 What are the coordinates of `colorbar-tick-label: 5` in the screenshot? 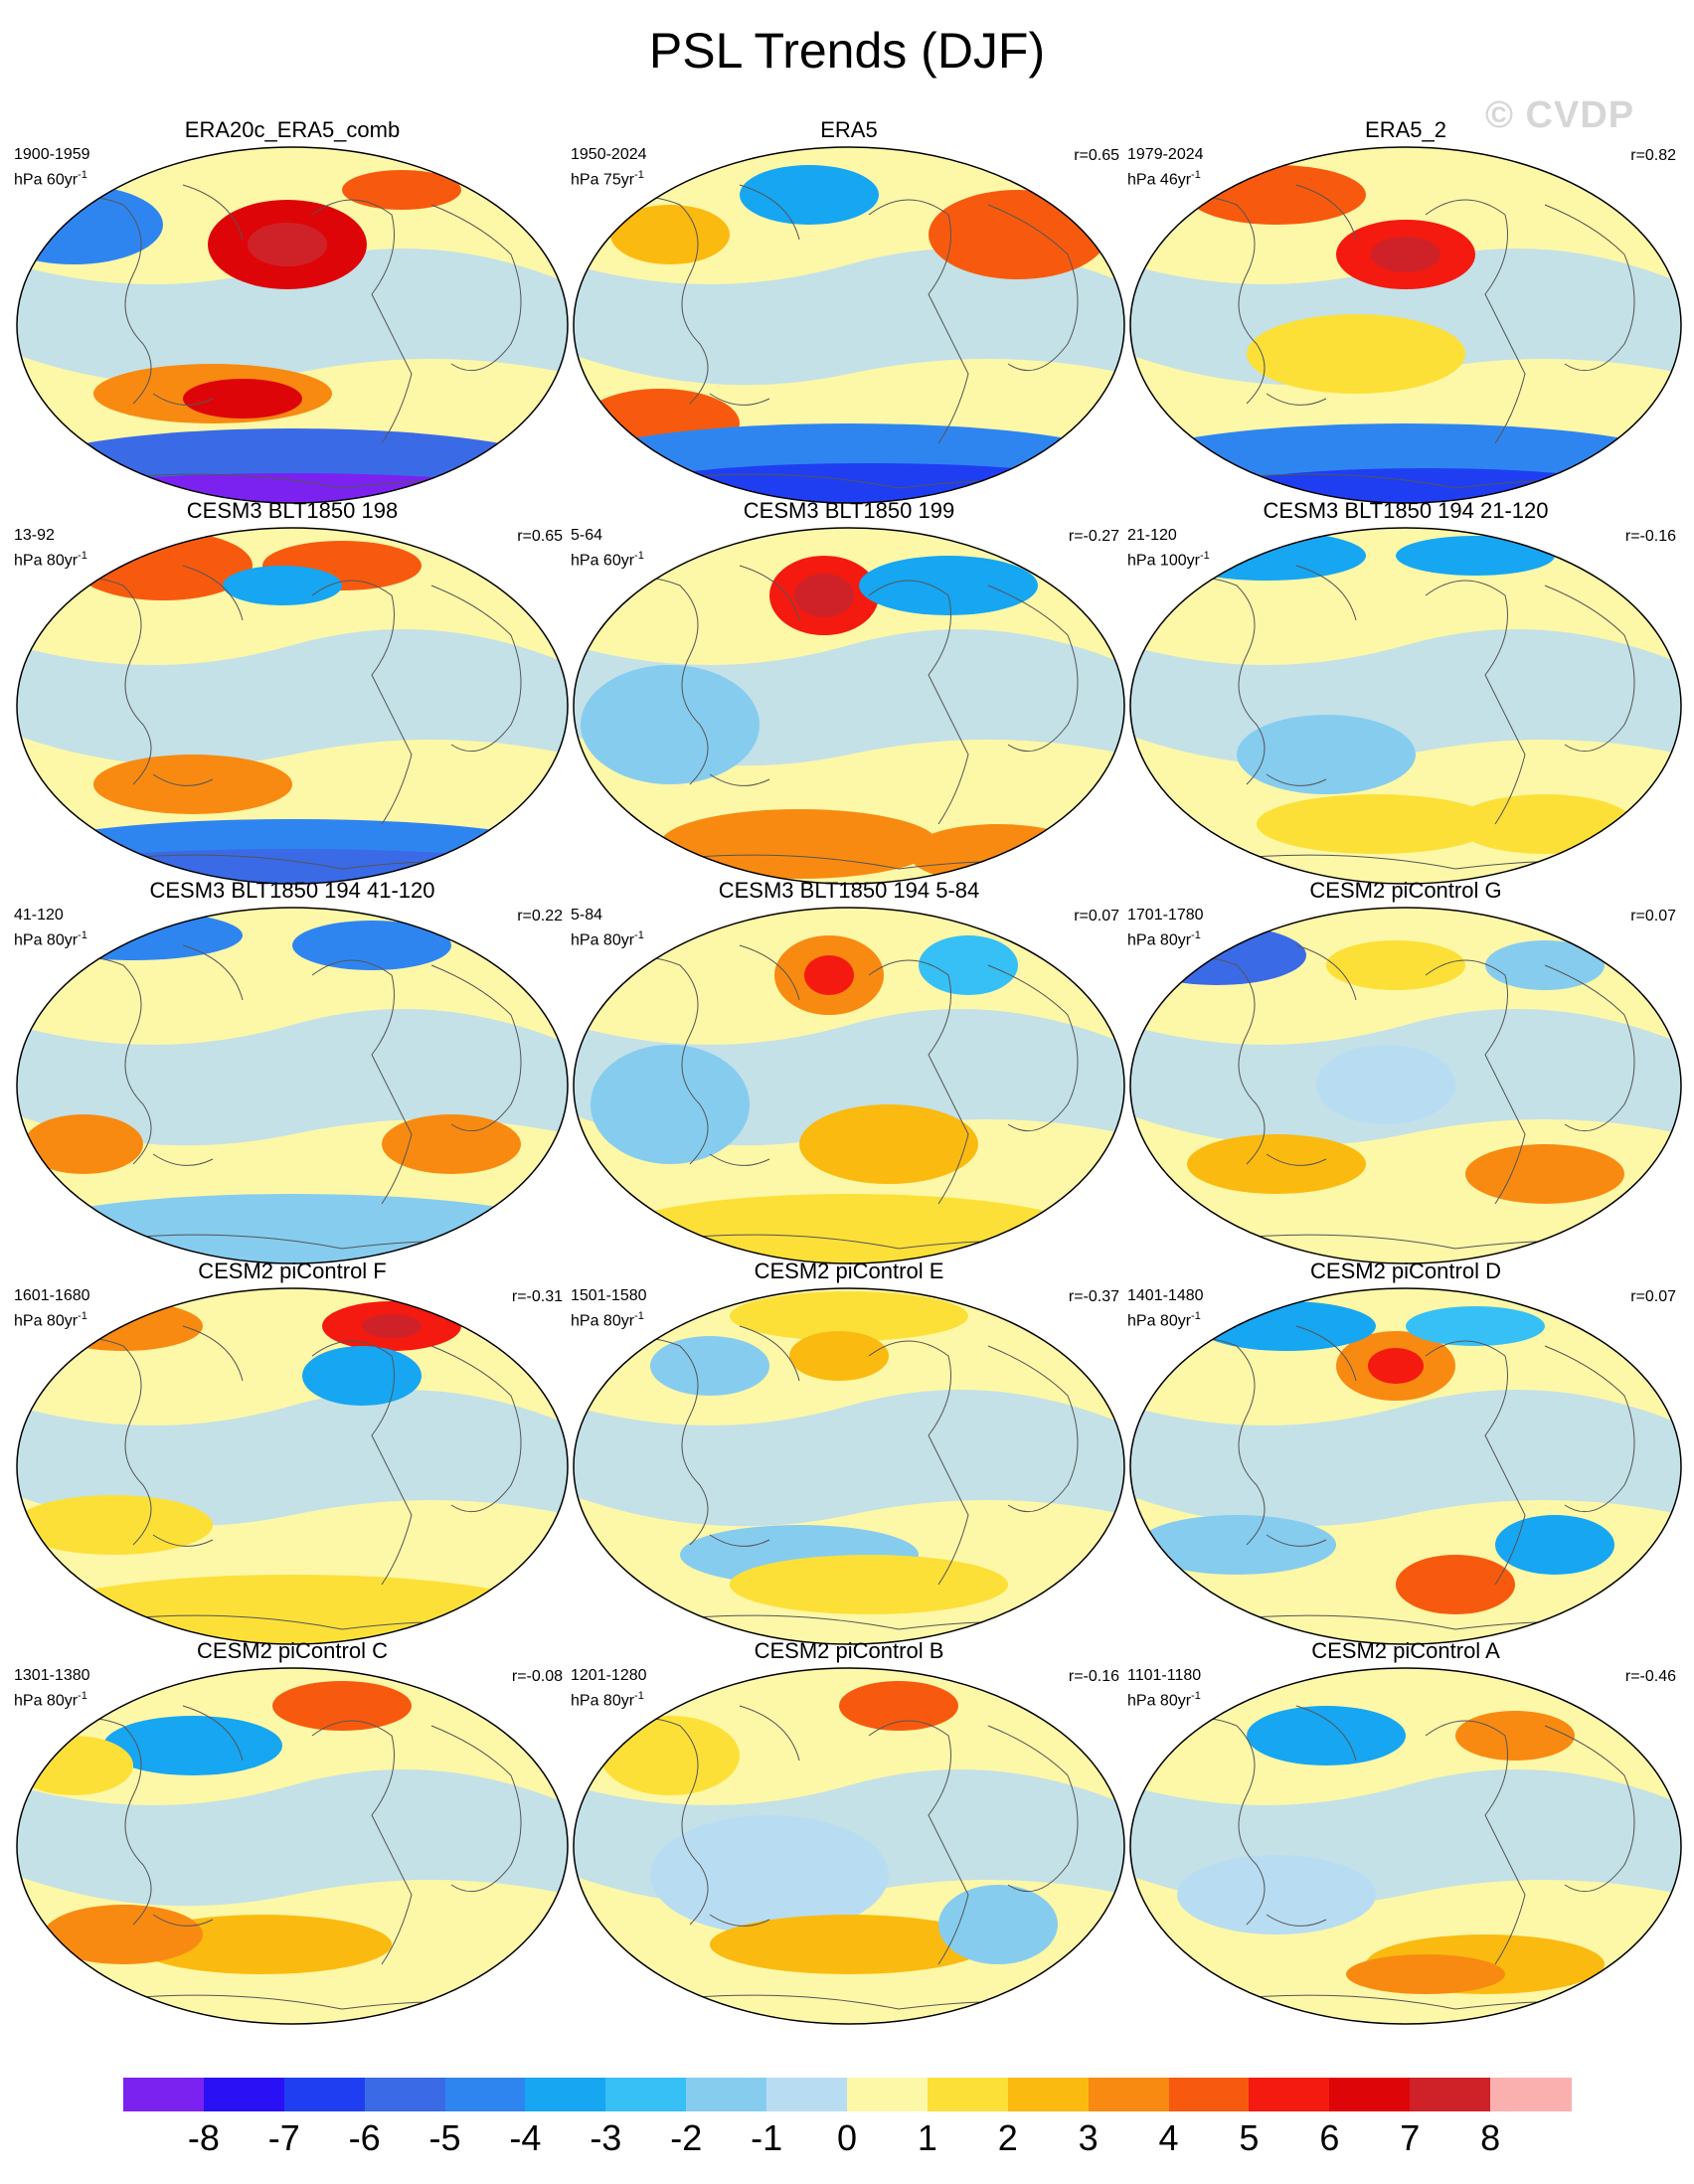 It's located at (1249, 2137).